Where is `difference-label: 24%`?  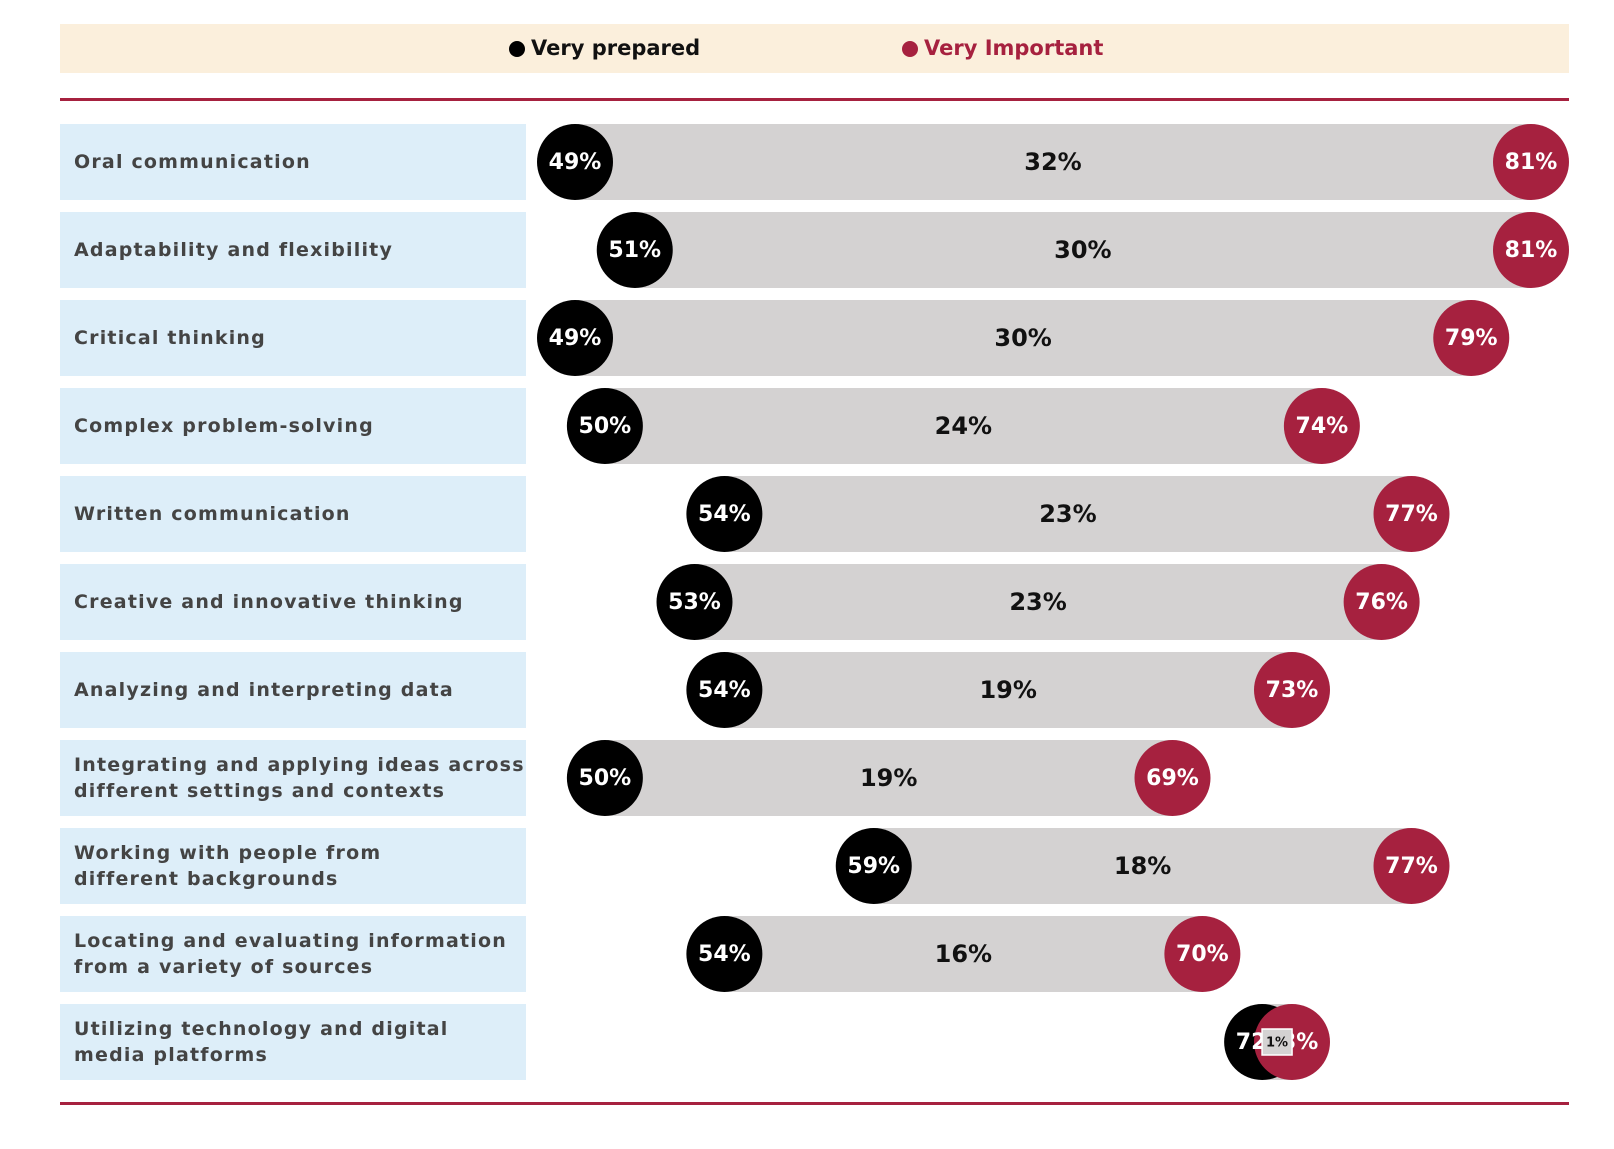 difference-label: 24% is located at coordinates (963, 426).